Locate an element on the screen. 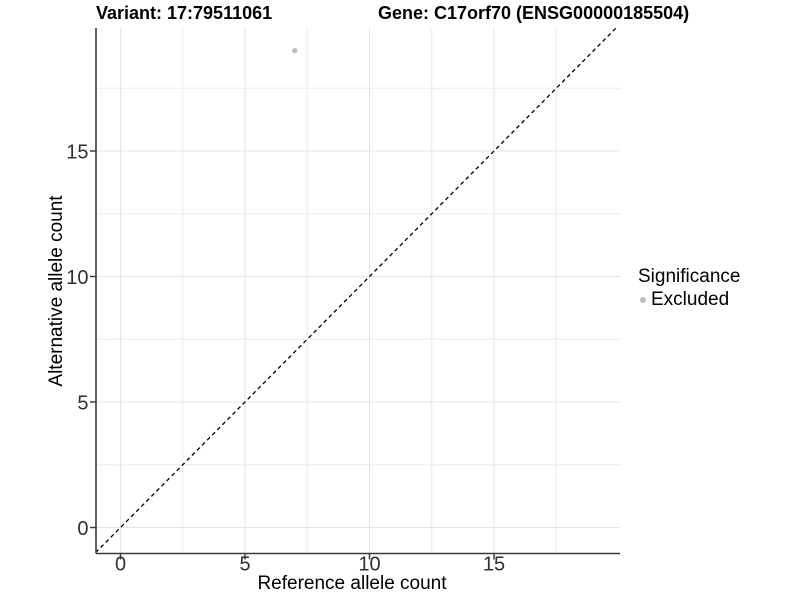 The image size is (800, 600). plot-title-variant: Variant: 17:79511061 is located at coordinates (184, 13).